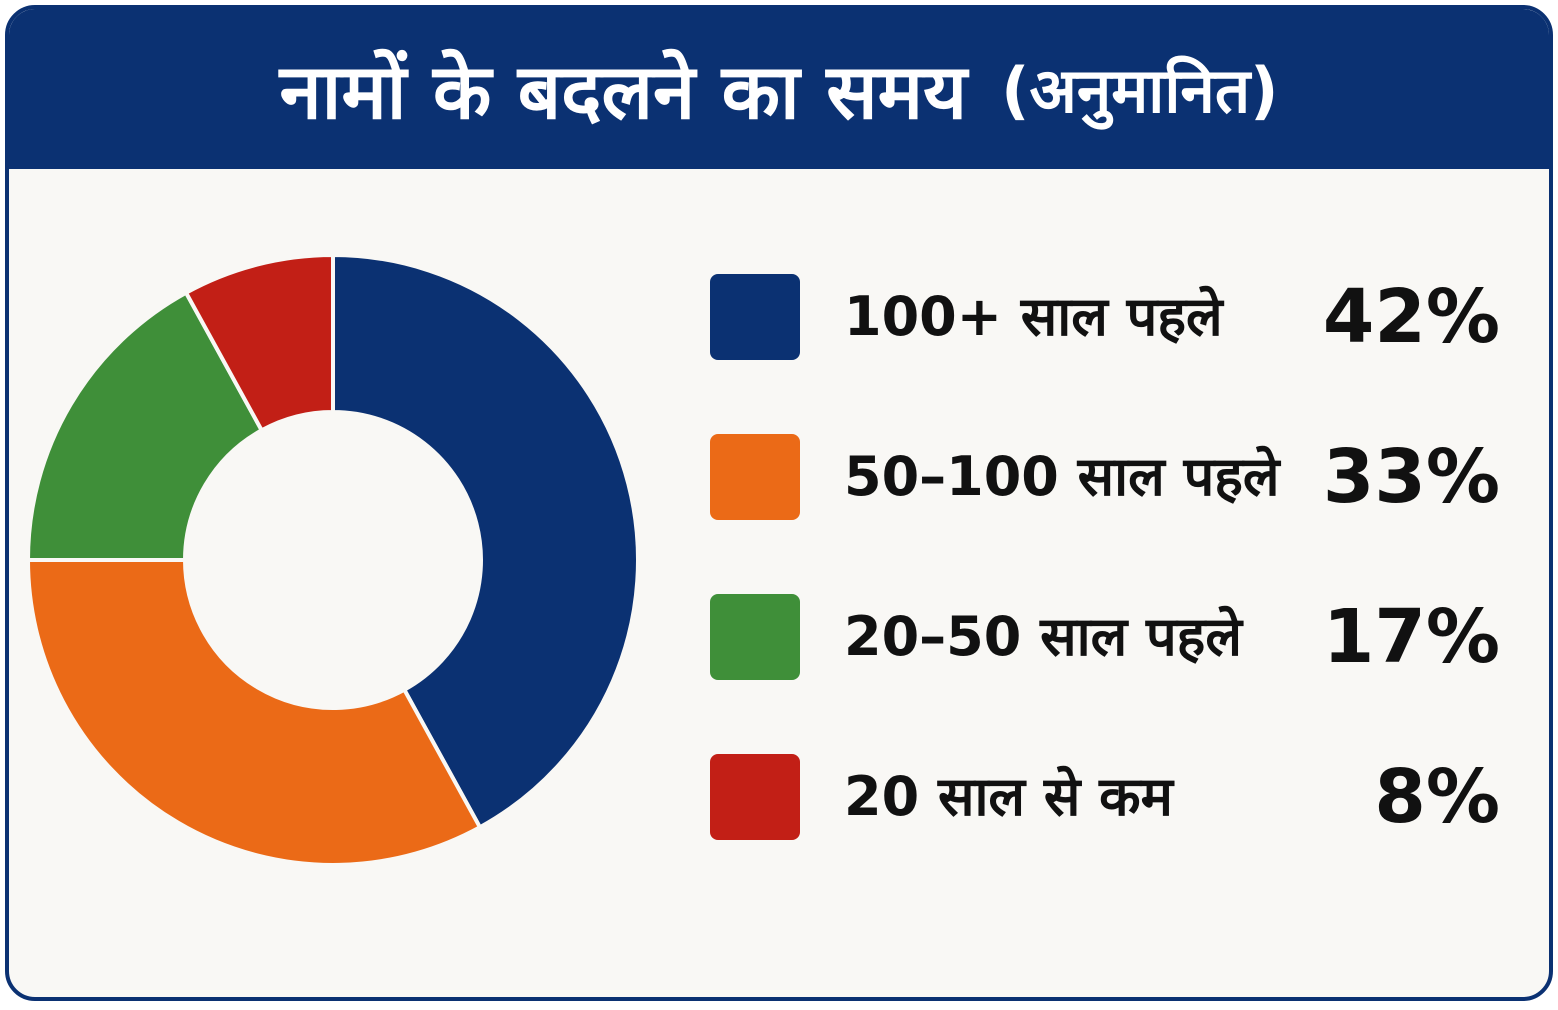  I want to click on chart-title-main: नामों के बदलने का समय, so click(623, 91).